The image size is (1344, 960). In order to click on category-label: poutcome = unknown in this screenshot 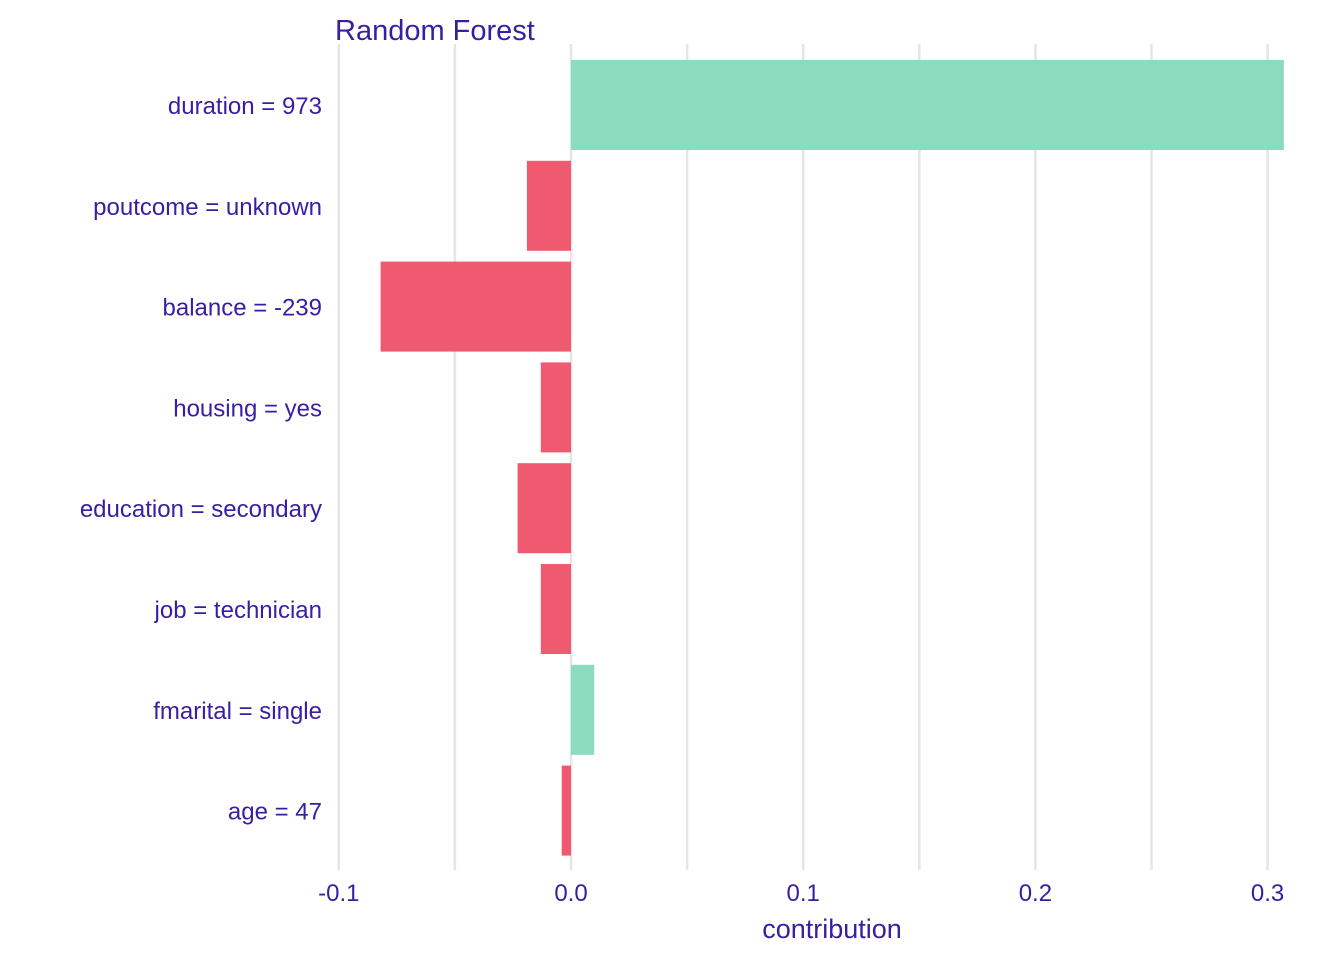, I will do `click(207, 207)`.